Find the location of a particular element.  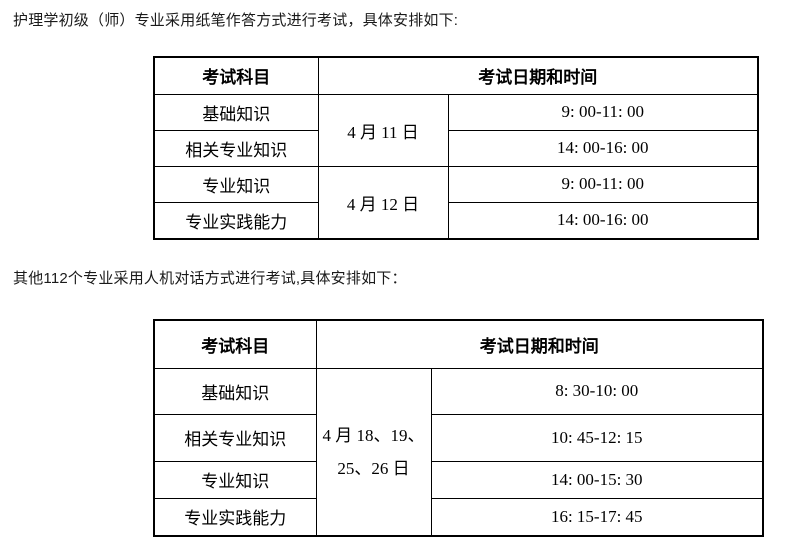

table-row: 专业实践能力 16: 15-17: 45 is located at coordinates (458, 517).